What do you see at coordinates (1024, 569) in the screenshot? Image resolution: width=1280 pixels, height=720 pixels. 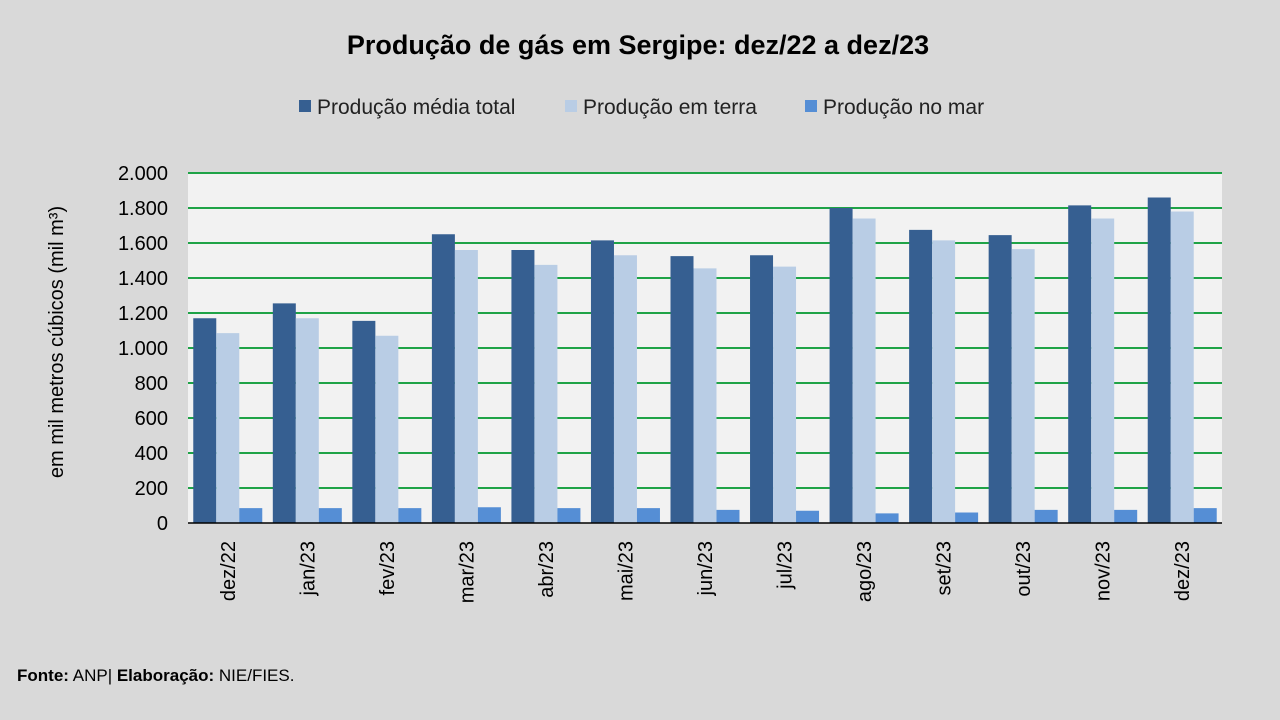 I see `x-tick-label: out/23` at bounding box center [1024, 569].